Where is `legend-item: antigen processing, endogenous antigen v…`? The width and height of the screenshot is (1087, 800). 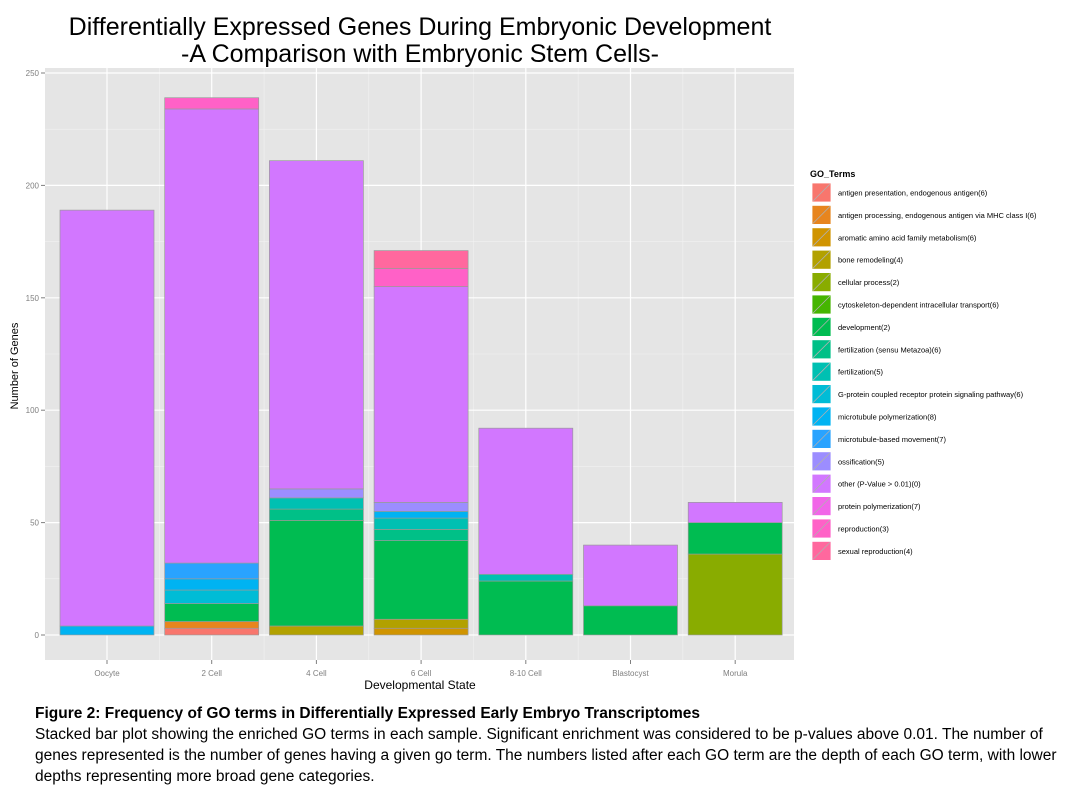 legend-item: antigen processing, endogenous antigen v… is located at coordinates (924, 214).